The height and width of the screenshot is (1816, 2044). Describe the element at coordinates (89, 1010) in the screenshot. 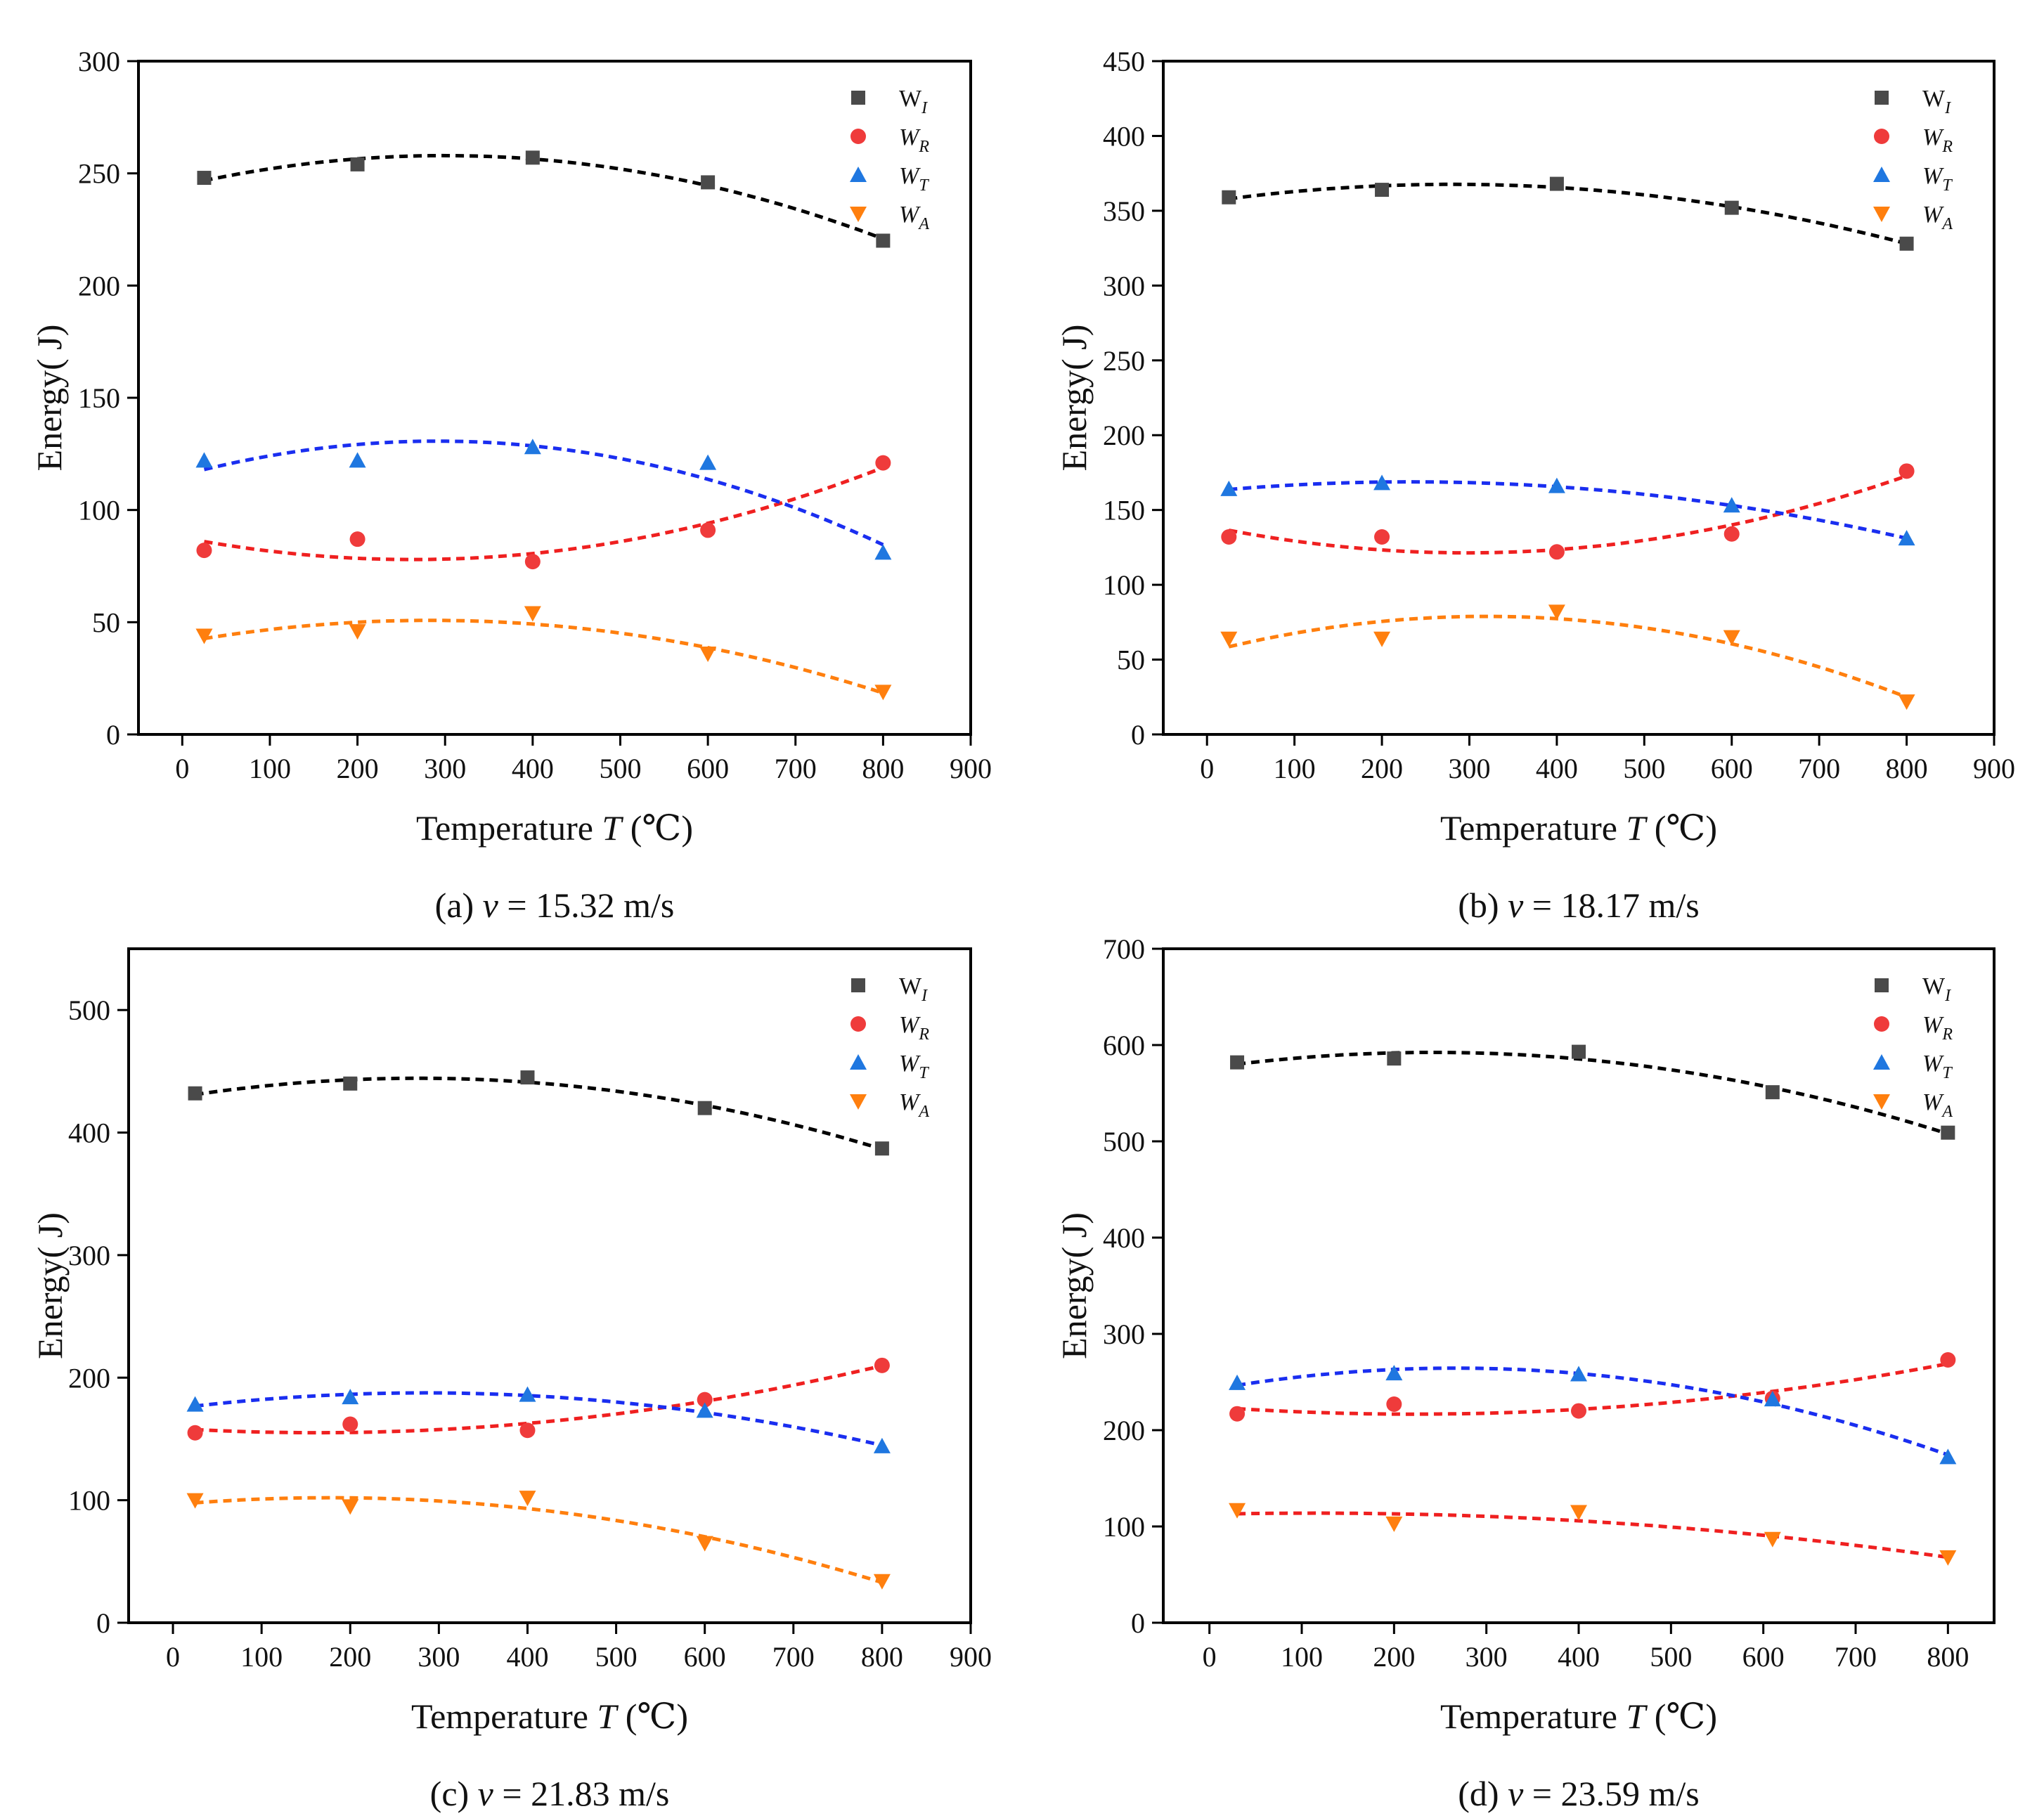

I see `y-tick-label: 500` at that location.